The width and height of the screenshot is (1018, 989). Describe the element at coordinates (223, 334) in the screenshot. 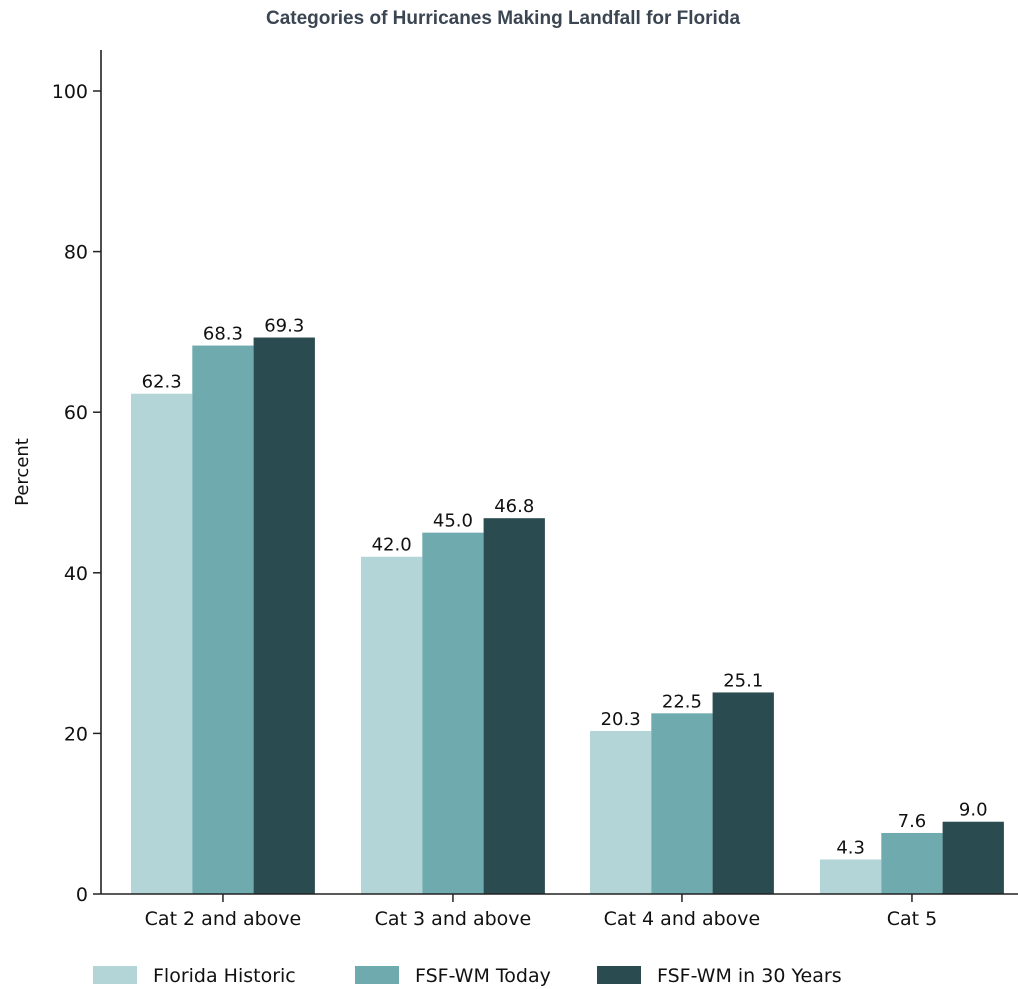

I see `bar-value-label: 68.3` at that location.